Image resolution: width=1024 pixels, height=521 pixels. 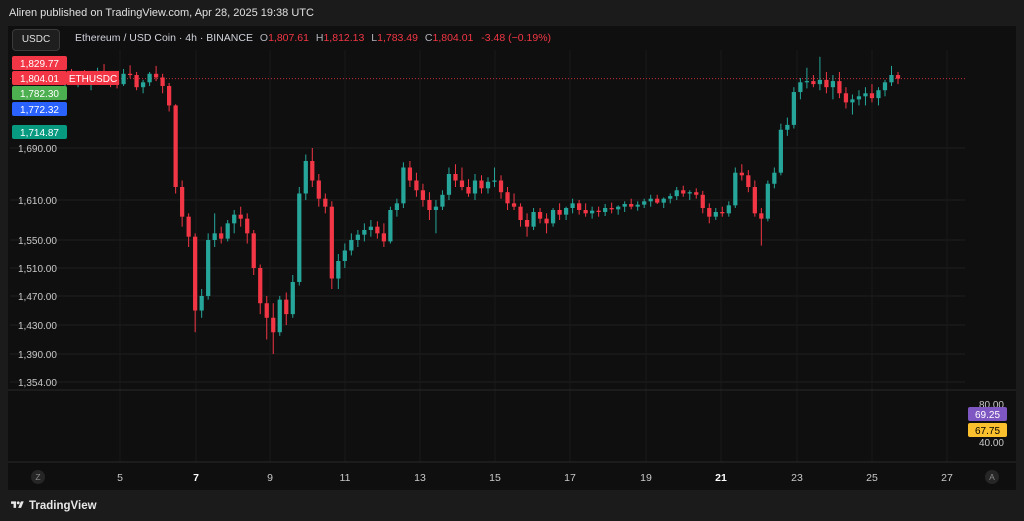 I want to click on symbol-tag-bg, so click(x=93, y=78).